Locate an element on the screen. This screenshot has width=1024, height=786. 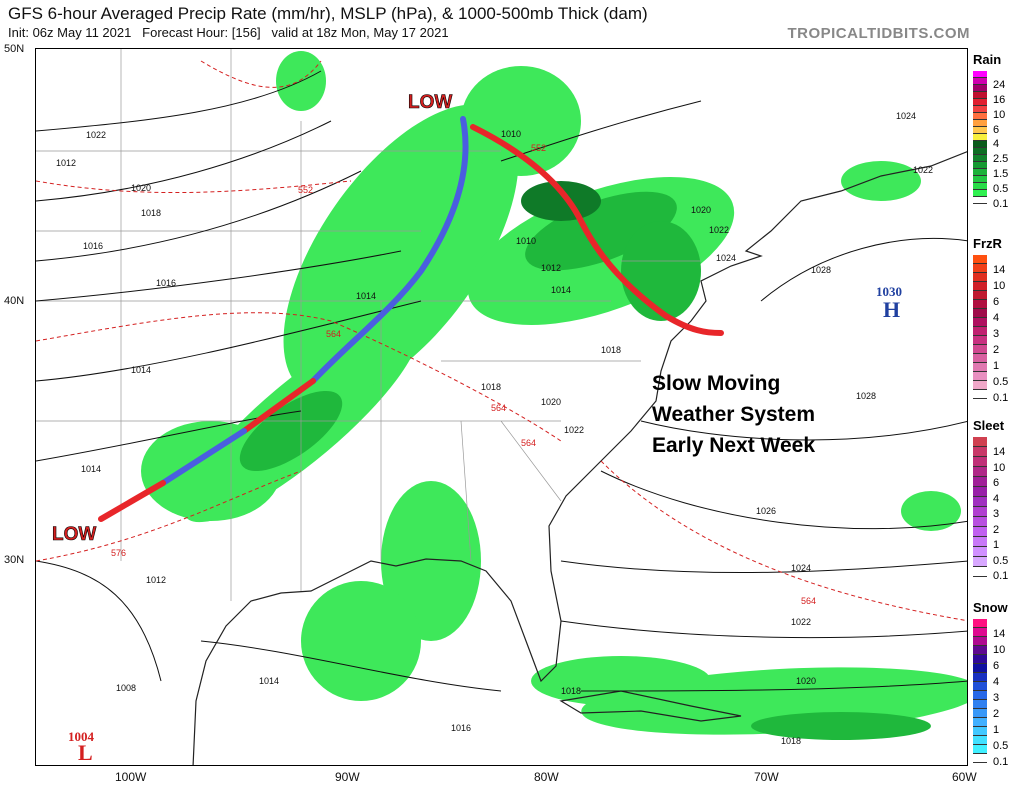
legend-tick-label: 0.5 is located at coordinates (1001, 382).